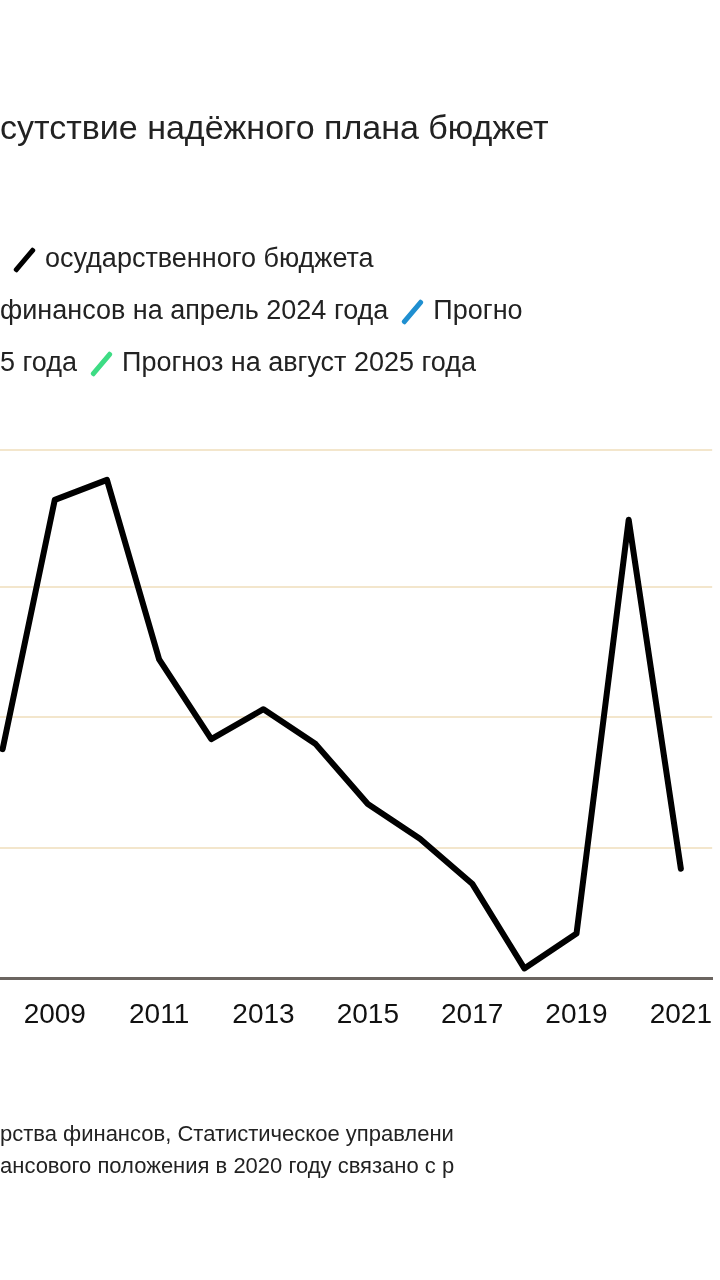  What do you see at coordinates (159, 1013) in the screenshot?
I see `x-tick-label: 2011` at bounding box center [159, 1013].